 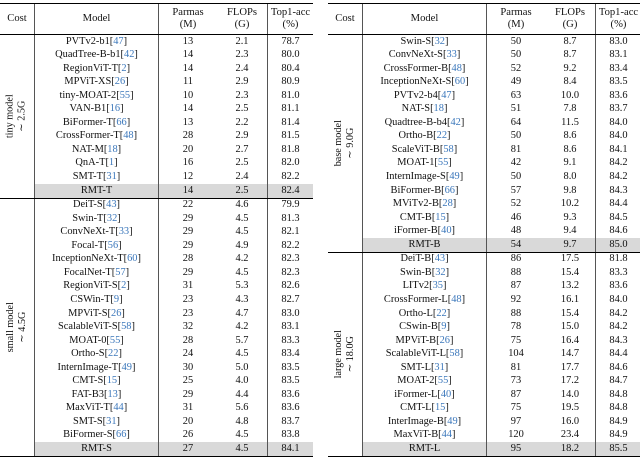 I want to click on table-row: MPViT-B [26] 75 16.4 84.3, so click(x=501, y=341).